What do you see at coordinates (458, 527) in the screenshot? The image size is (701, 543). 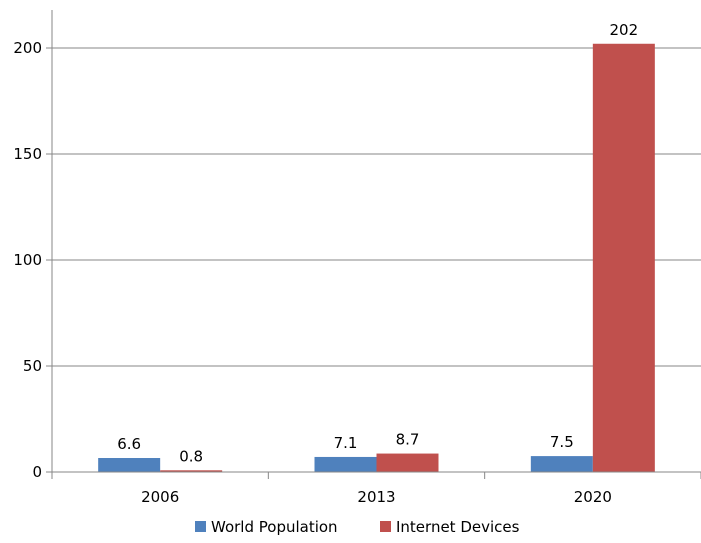 I see `legend-label: Internet Devices` at bounding box center [458, 527].